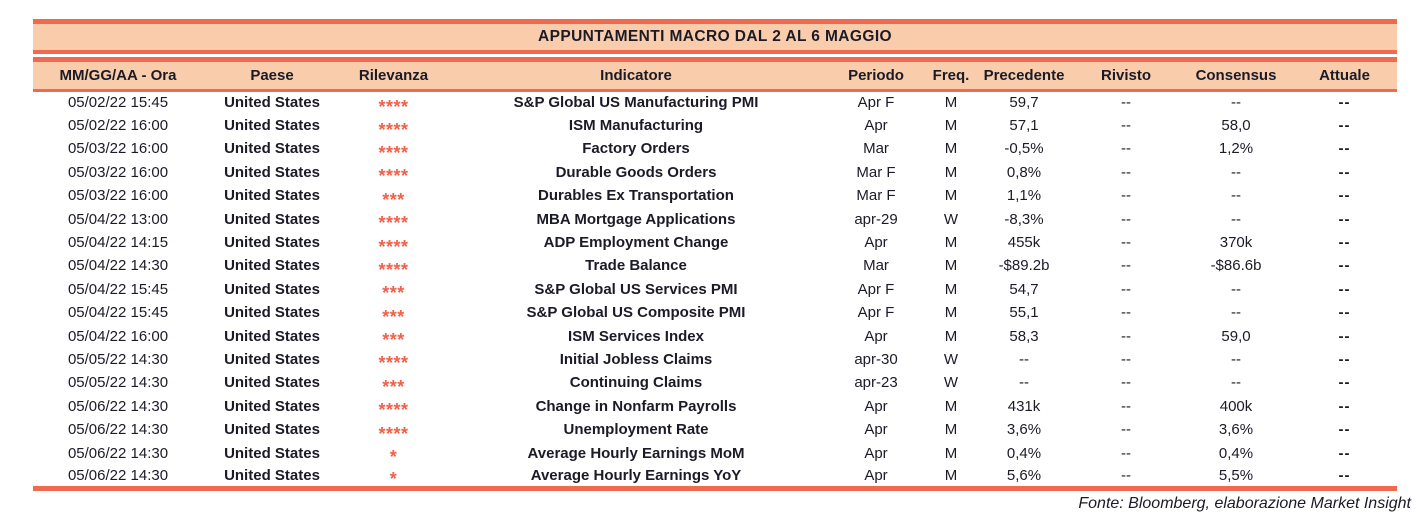  Describe the element at coordinates (876, 383) in the screenshot. I see `cell-period: apr-23` at that location.